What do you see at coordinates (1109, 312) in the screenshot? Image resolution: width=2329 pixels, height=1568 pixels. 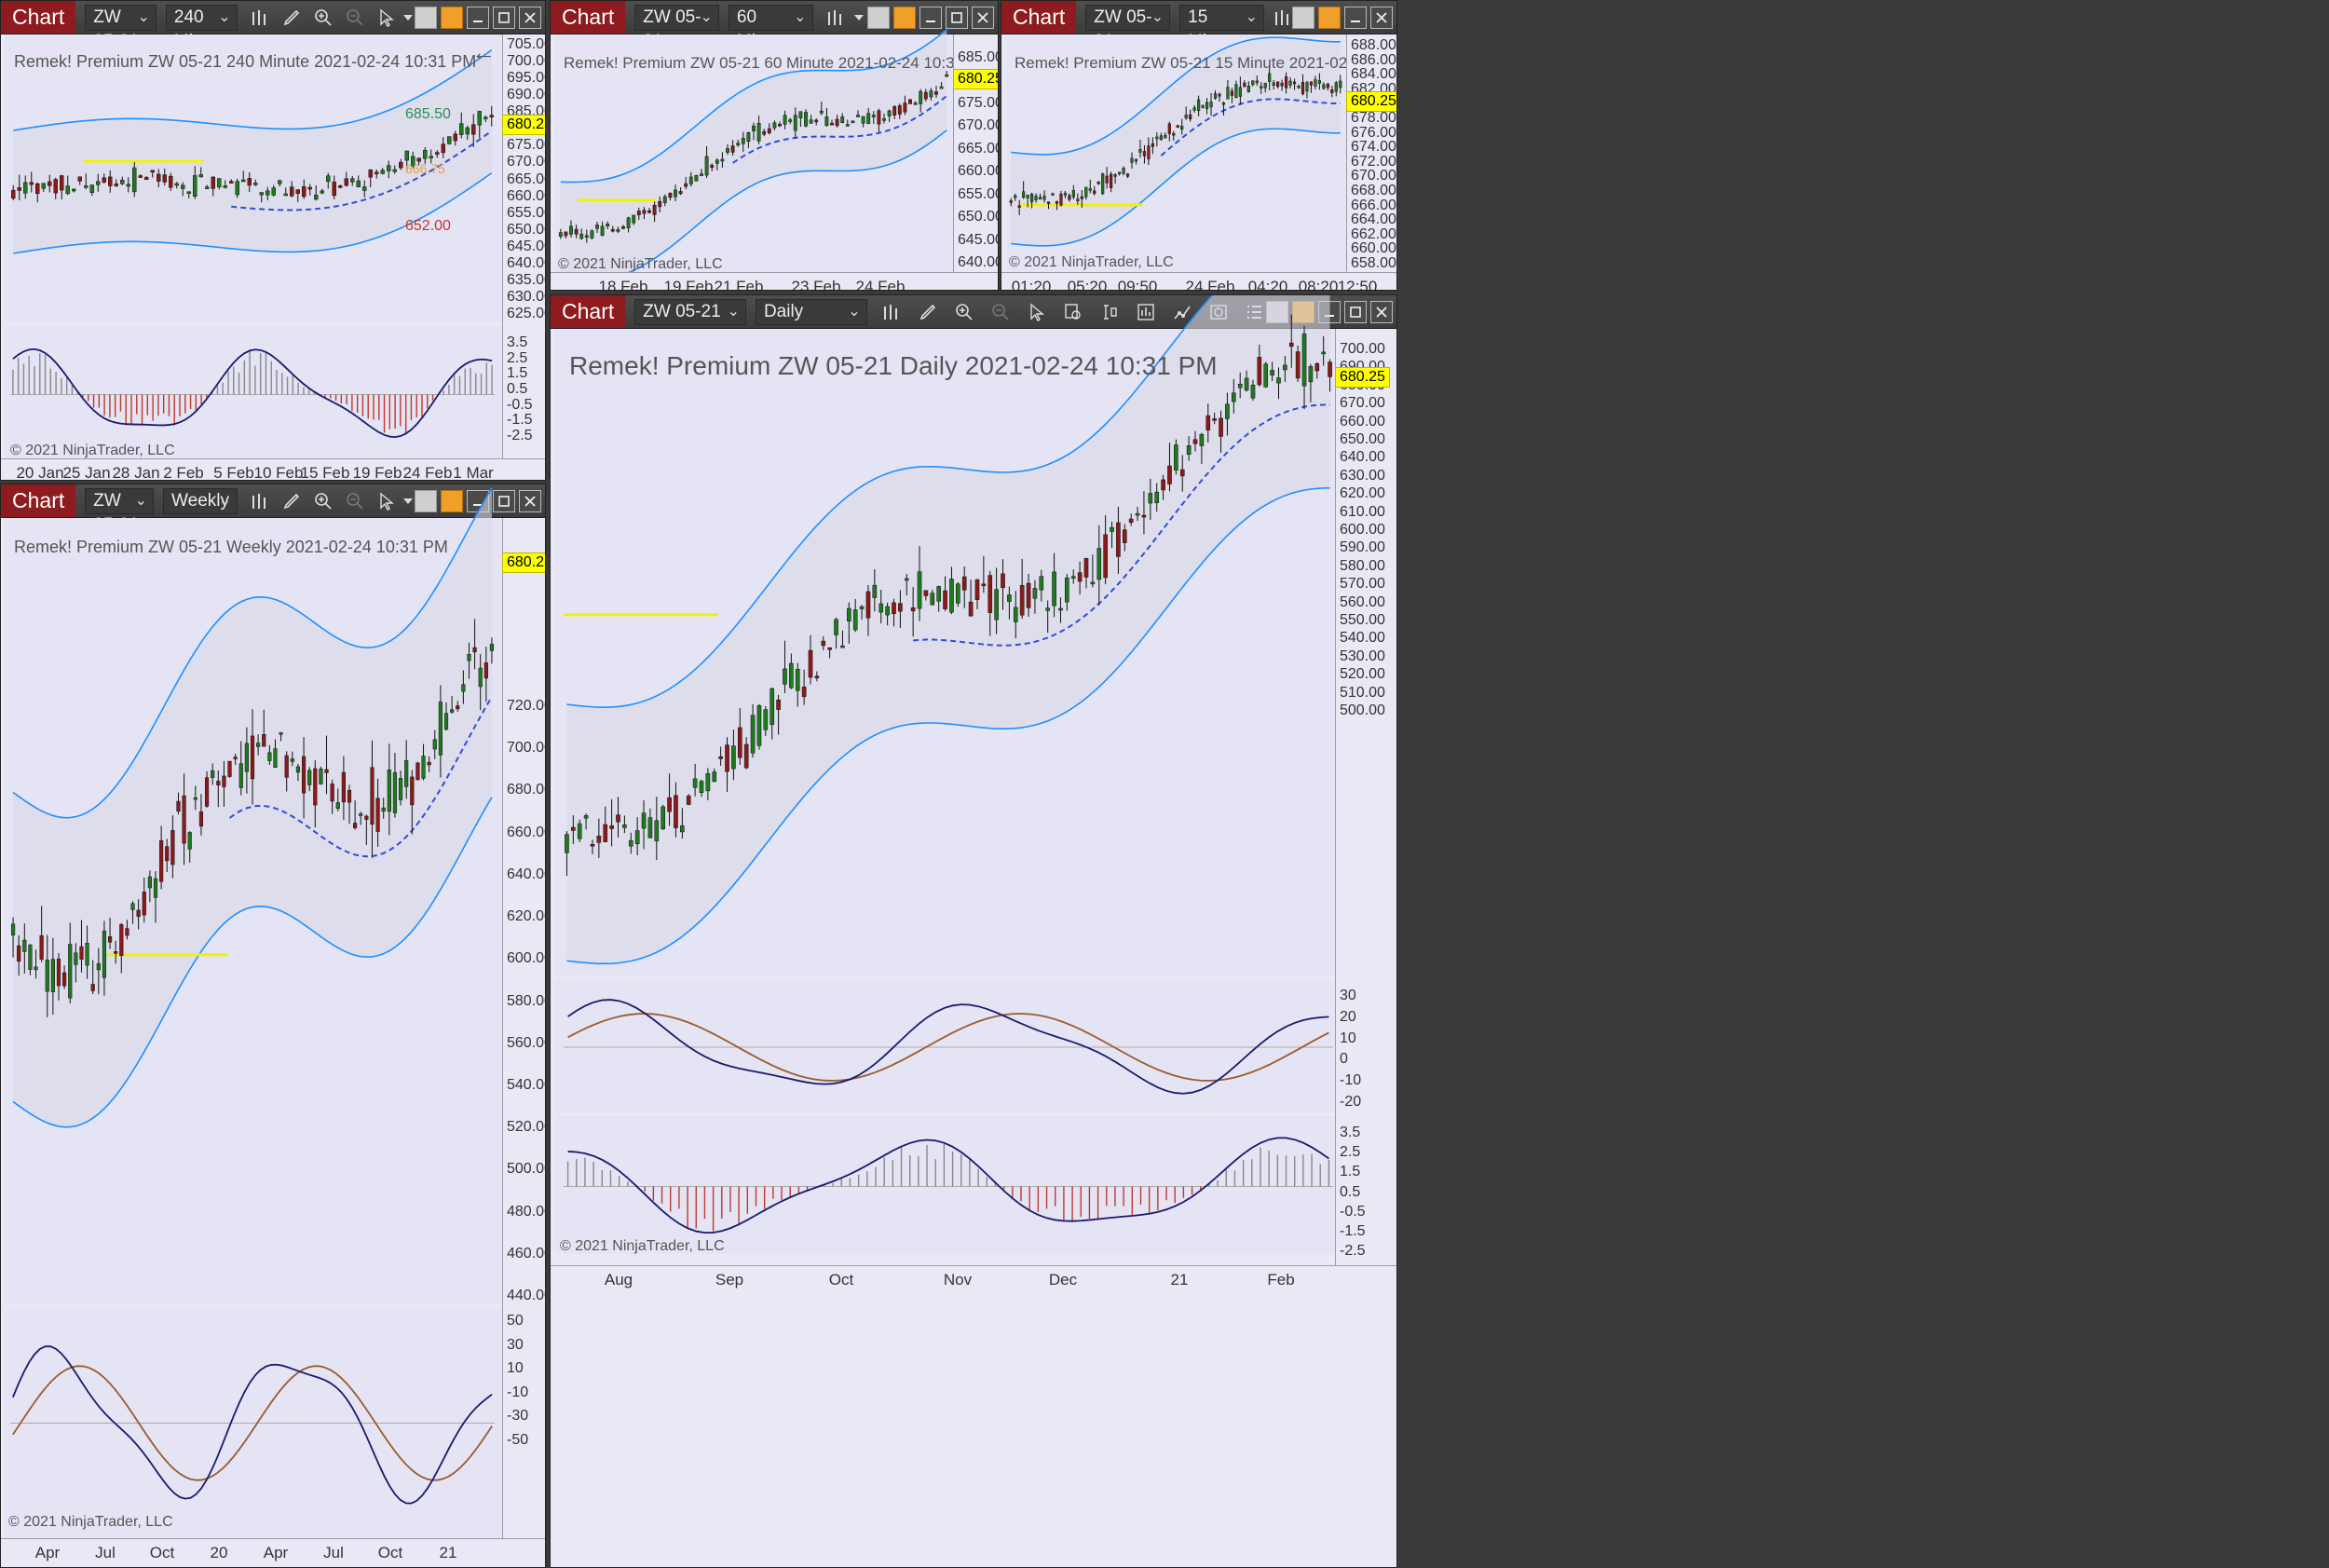 I see `data-box-icon` at bounding box center [1109, 312].